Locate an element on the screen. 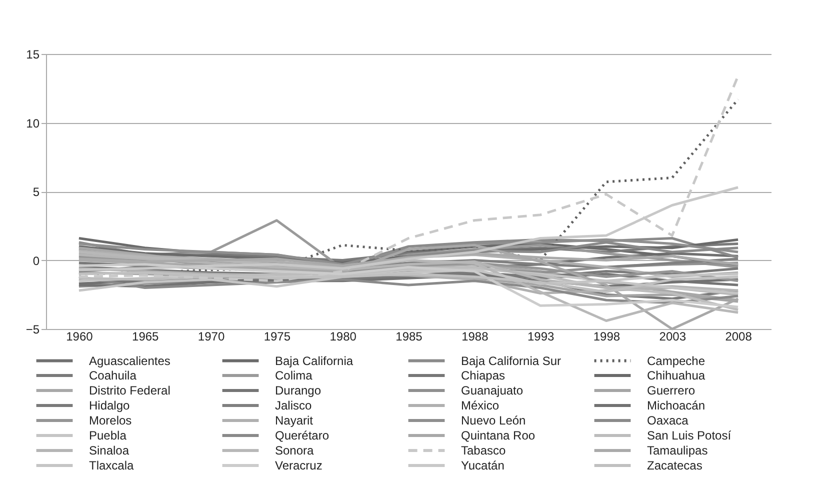  legend-label: Aguascalientes is located at coordinates (129, 361).